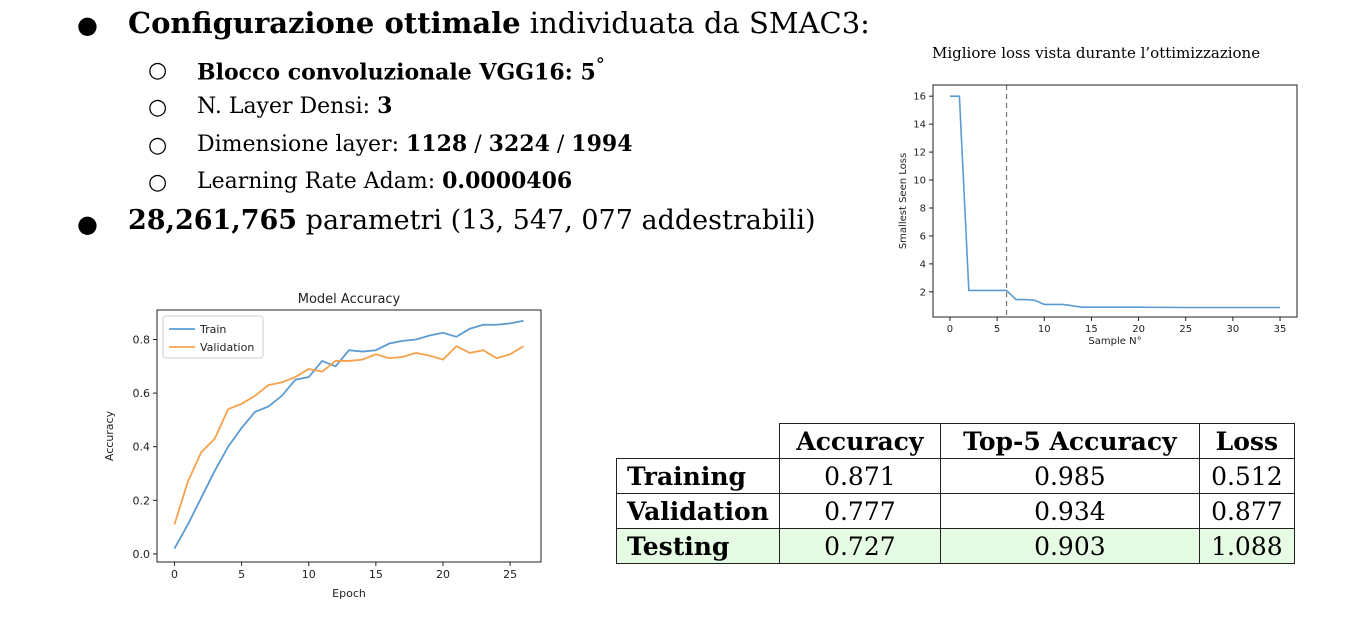 The height and width of the screenshot is (635, 1369). Describe the element at coordinates (698, 511) in the screenshot. I see `table-row-label: Validation` at that location.